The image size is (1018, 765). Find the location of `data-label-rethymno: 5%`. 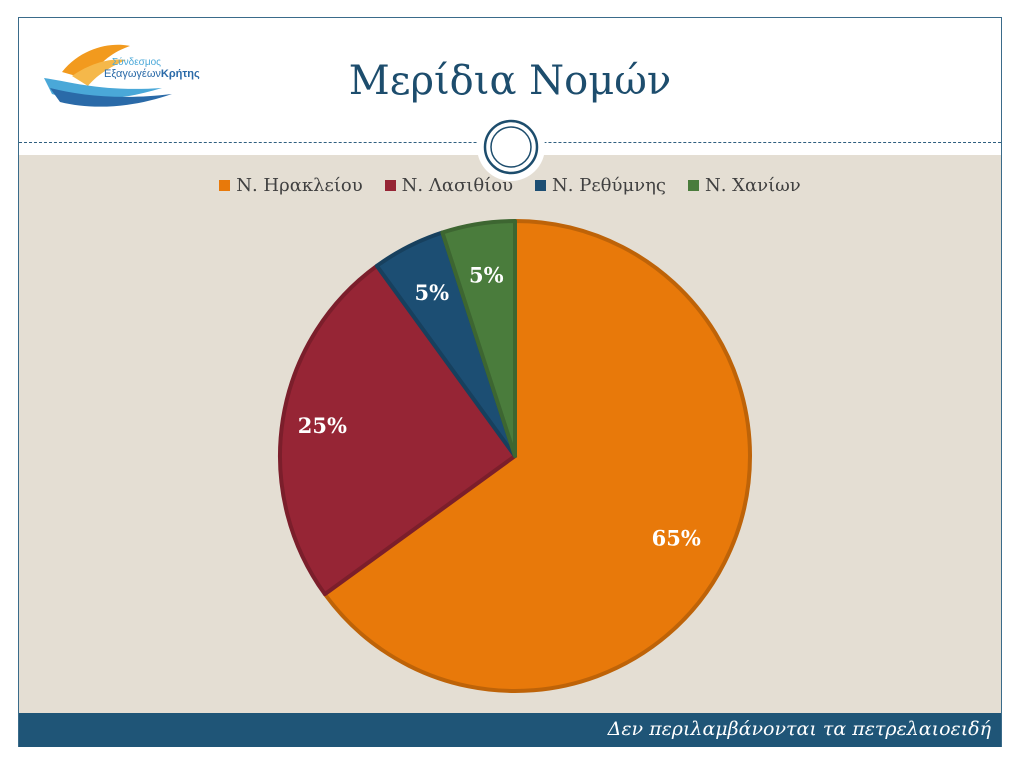

data-label-rethymno: 5% is located at coordinates (431, 292).